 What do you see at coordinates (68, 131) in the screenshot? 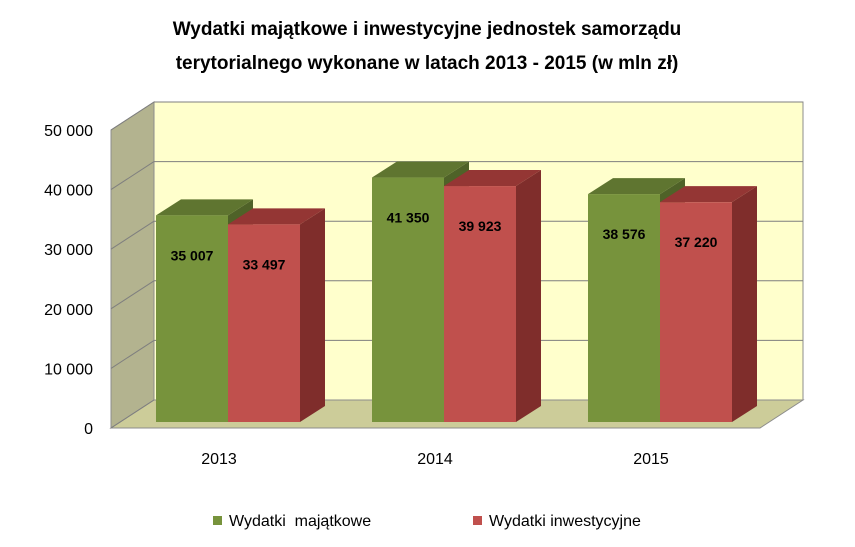
I see `y-tick-label: 50 000` at bounding box center [68, 131].